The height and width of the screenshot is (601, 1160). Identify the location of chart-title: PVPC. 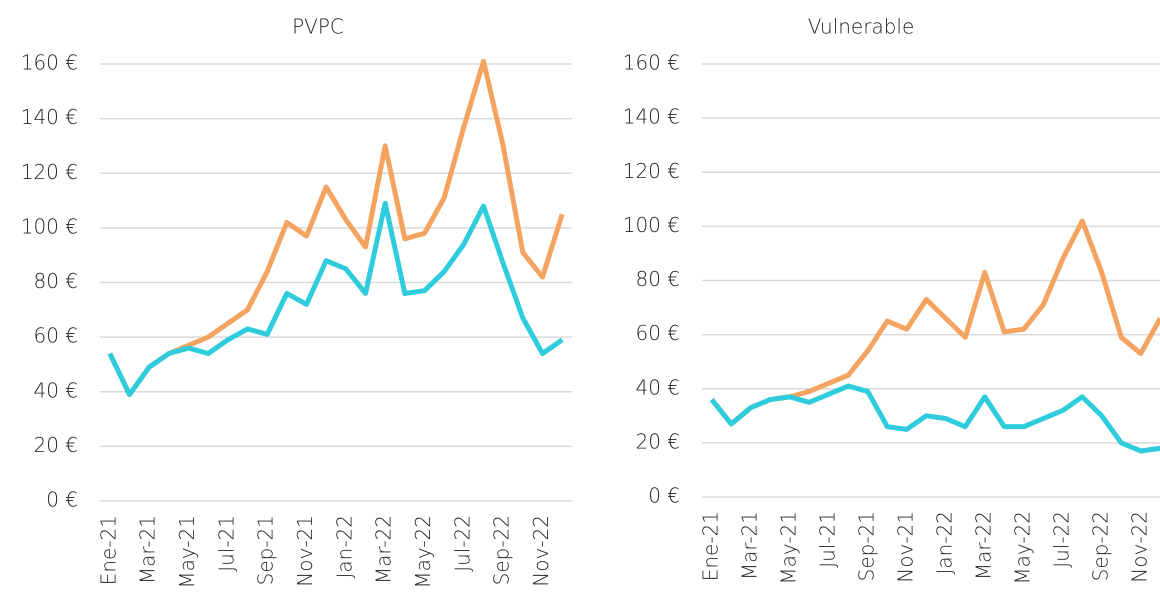
(318, 27).